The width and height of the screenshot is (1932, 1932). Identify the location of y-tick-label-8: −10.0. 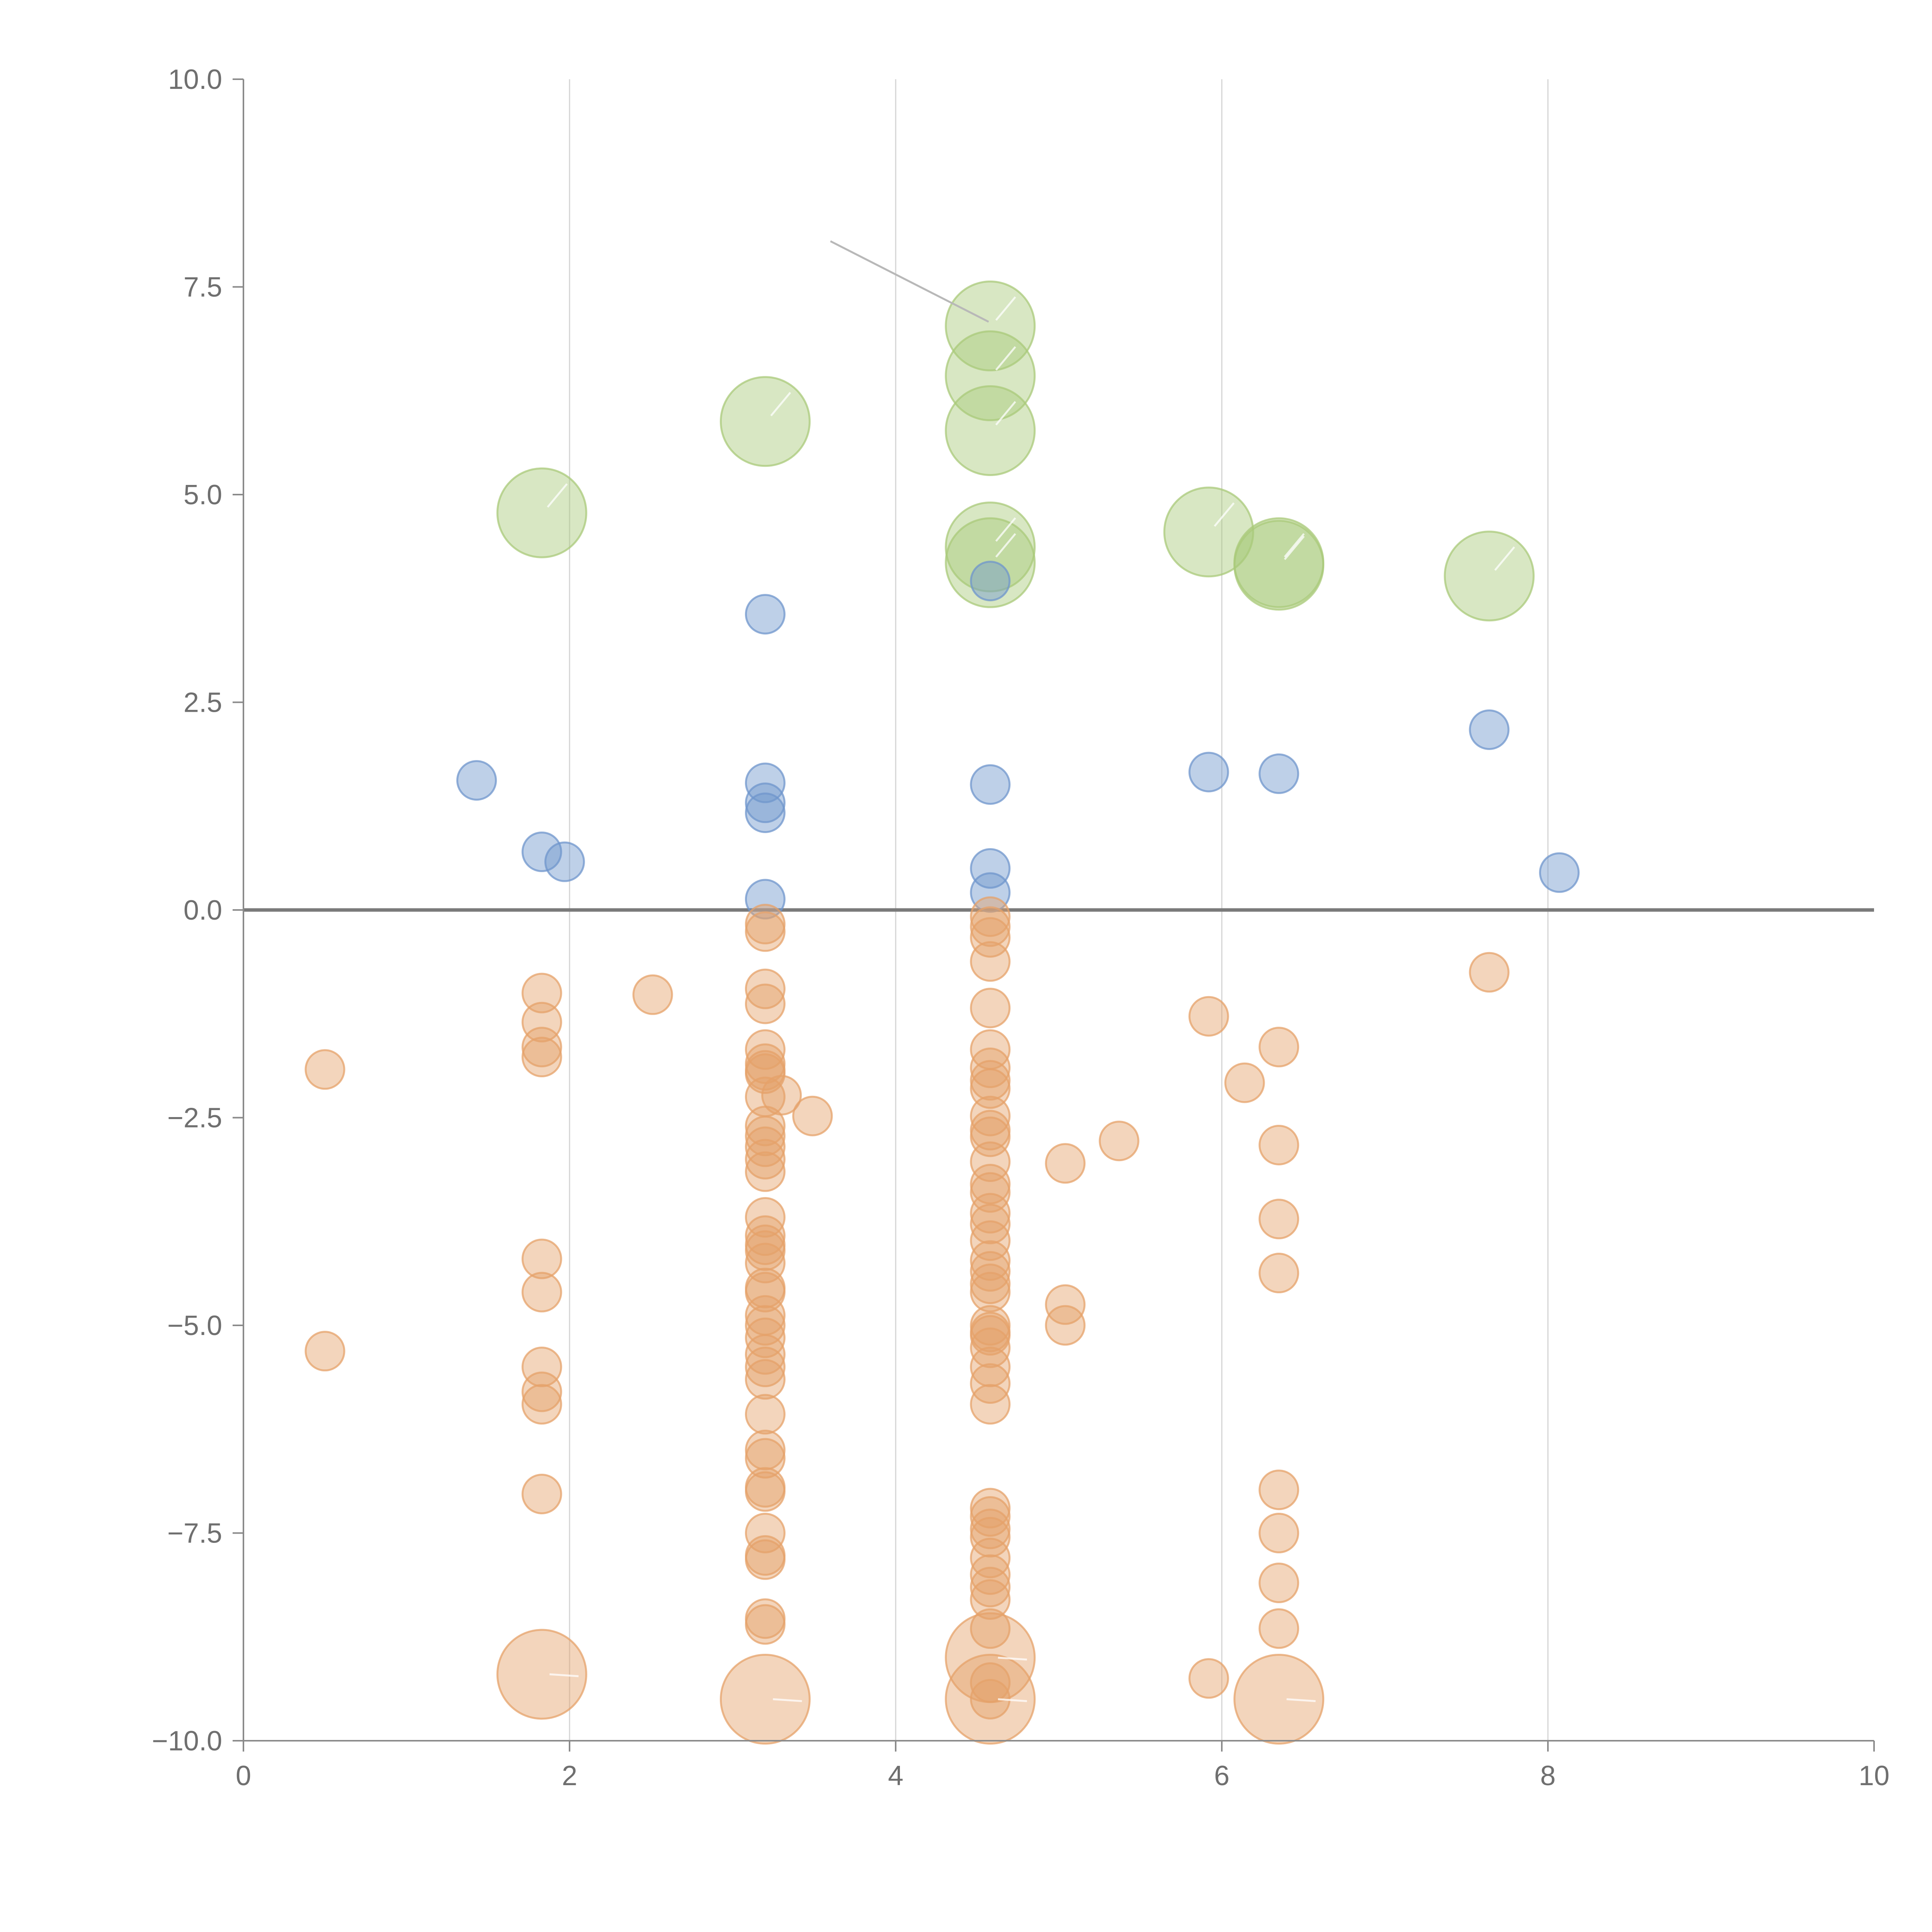
(187, 1742).